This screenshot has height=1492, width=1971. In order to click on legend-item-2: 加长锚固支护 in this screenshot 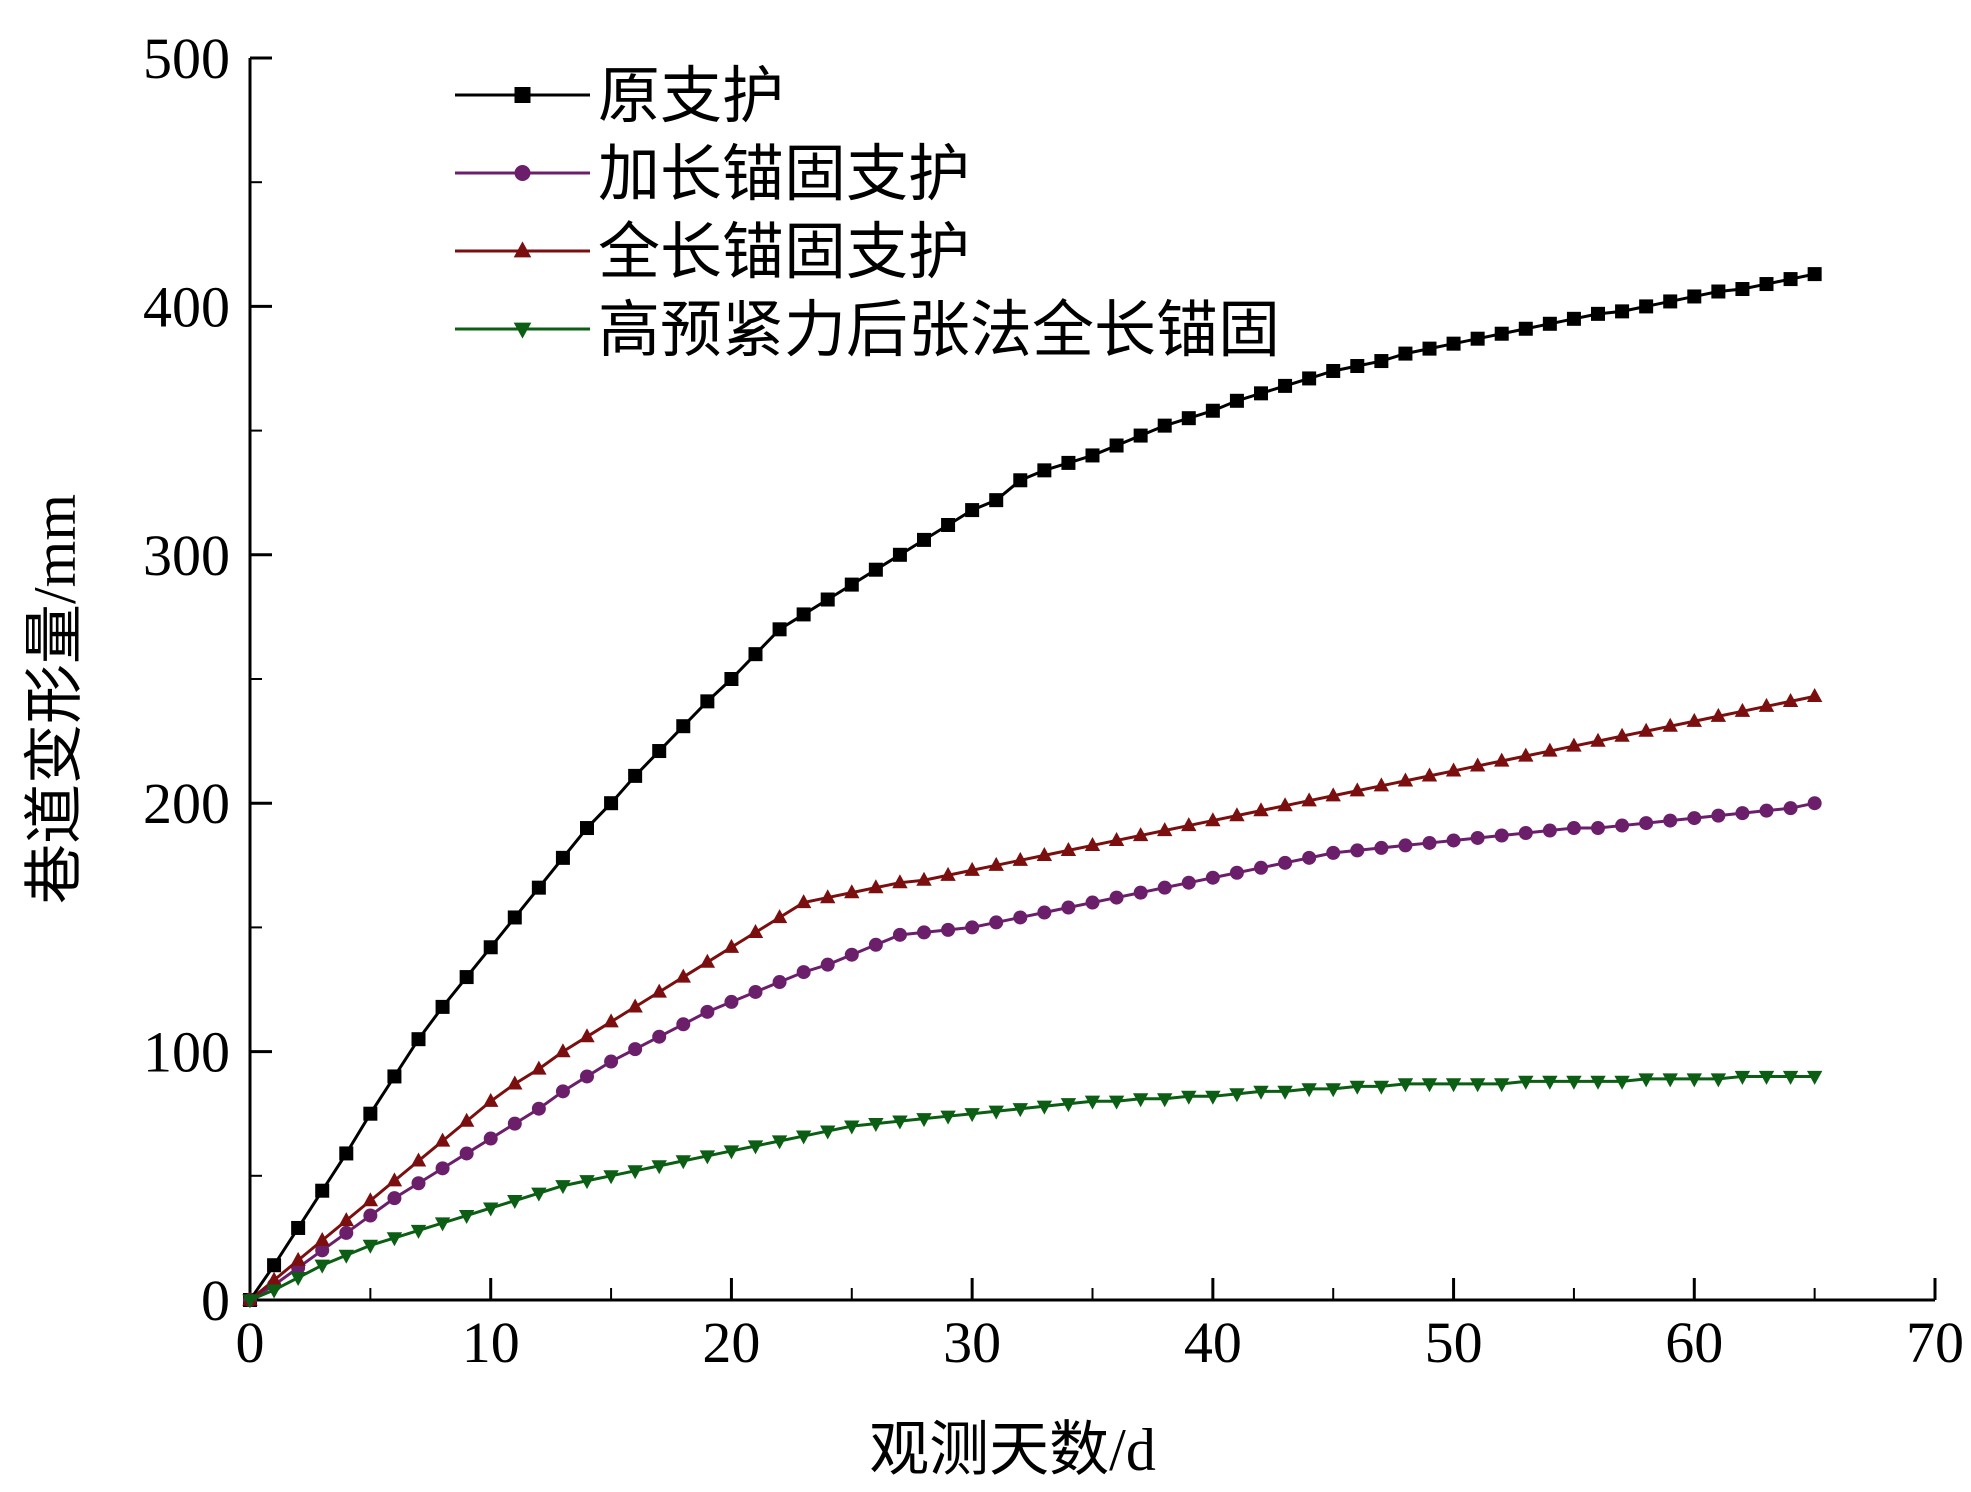, I will do `click(712, 173)`.